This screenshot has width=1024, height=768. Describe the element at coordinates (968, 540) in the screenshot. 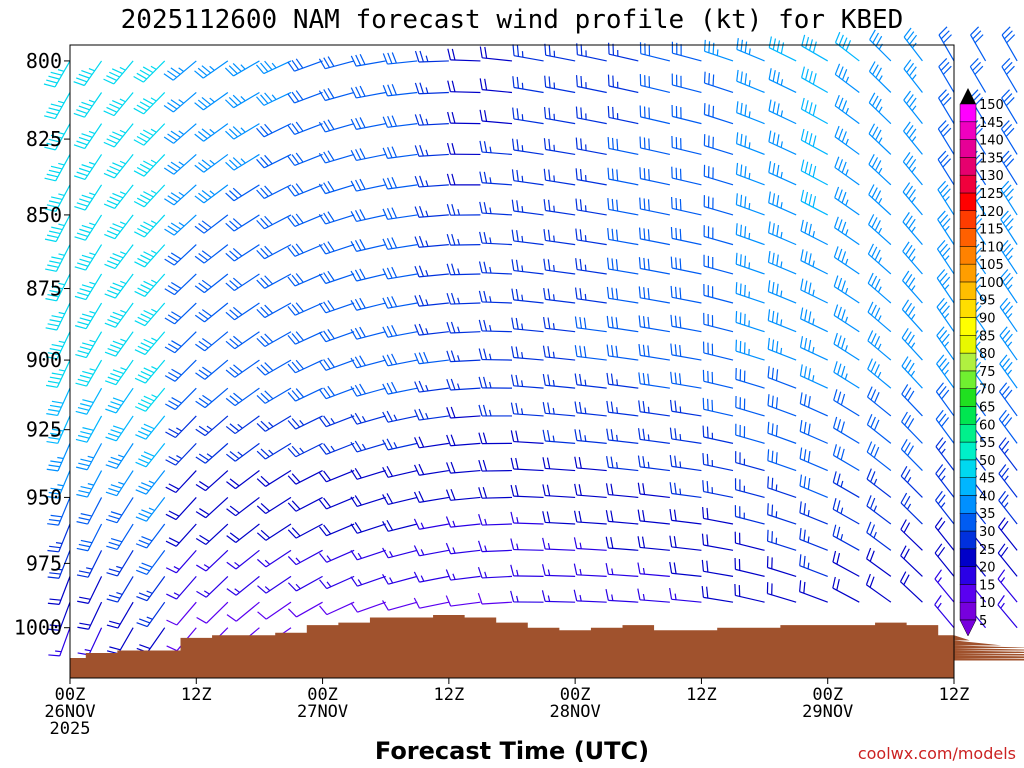

I see `colorbar-swatch` at that location.